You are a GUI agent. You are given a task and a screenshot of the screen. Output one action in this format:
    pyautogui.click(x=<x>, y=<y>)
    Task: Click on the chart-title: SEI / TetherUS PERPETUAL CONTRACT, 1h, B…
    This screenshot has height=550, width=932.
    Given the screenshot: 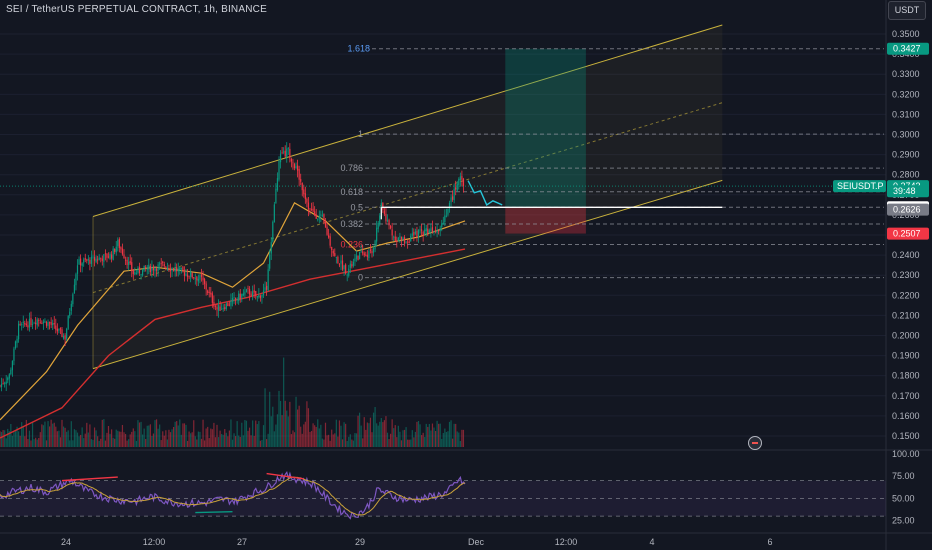 What is the action you would take?
    pyautogui.click(x=136, y=9)
    